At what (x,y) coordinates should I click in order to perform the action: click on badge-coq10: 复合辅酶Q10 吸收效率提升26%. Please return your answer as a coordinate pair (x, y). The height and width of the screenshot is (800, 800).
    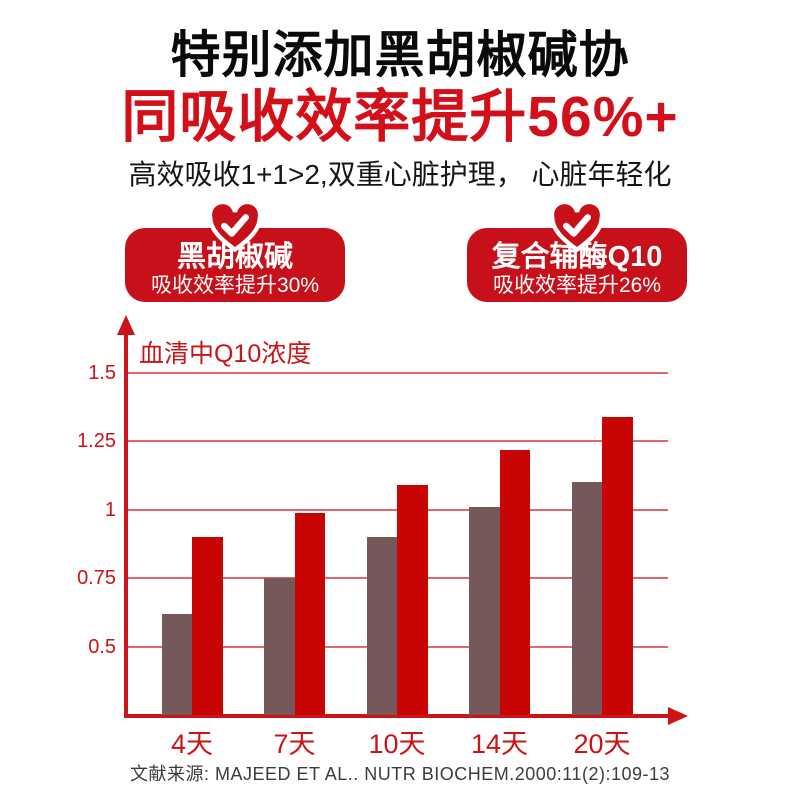
    Looking at the image, I should click on (577, 250).